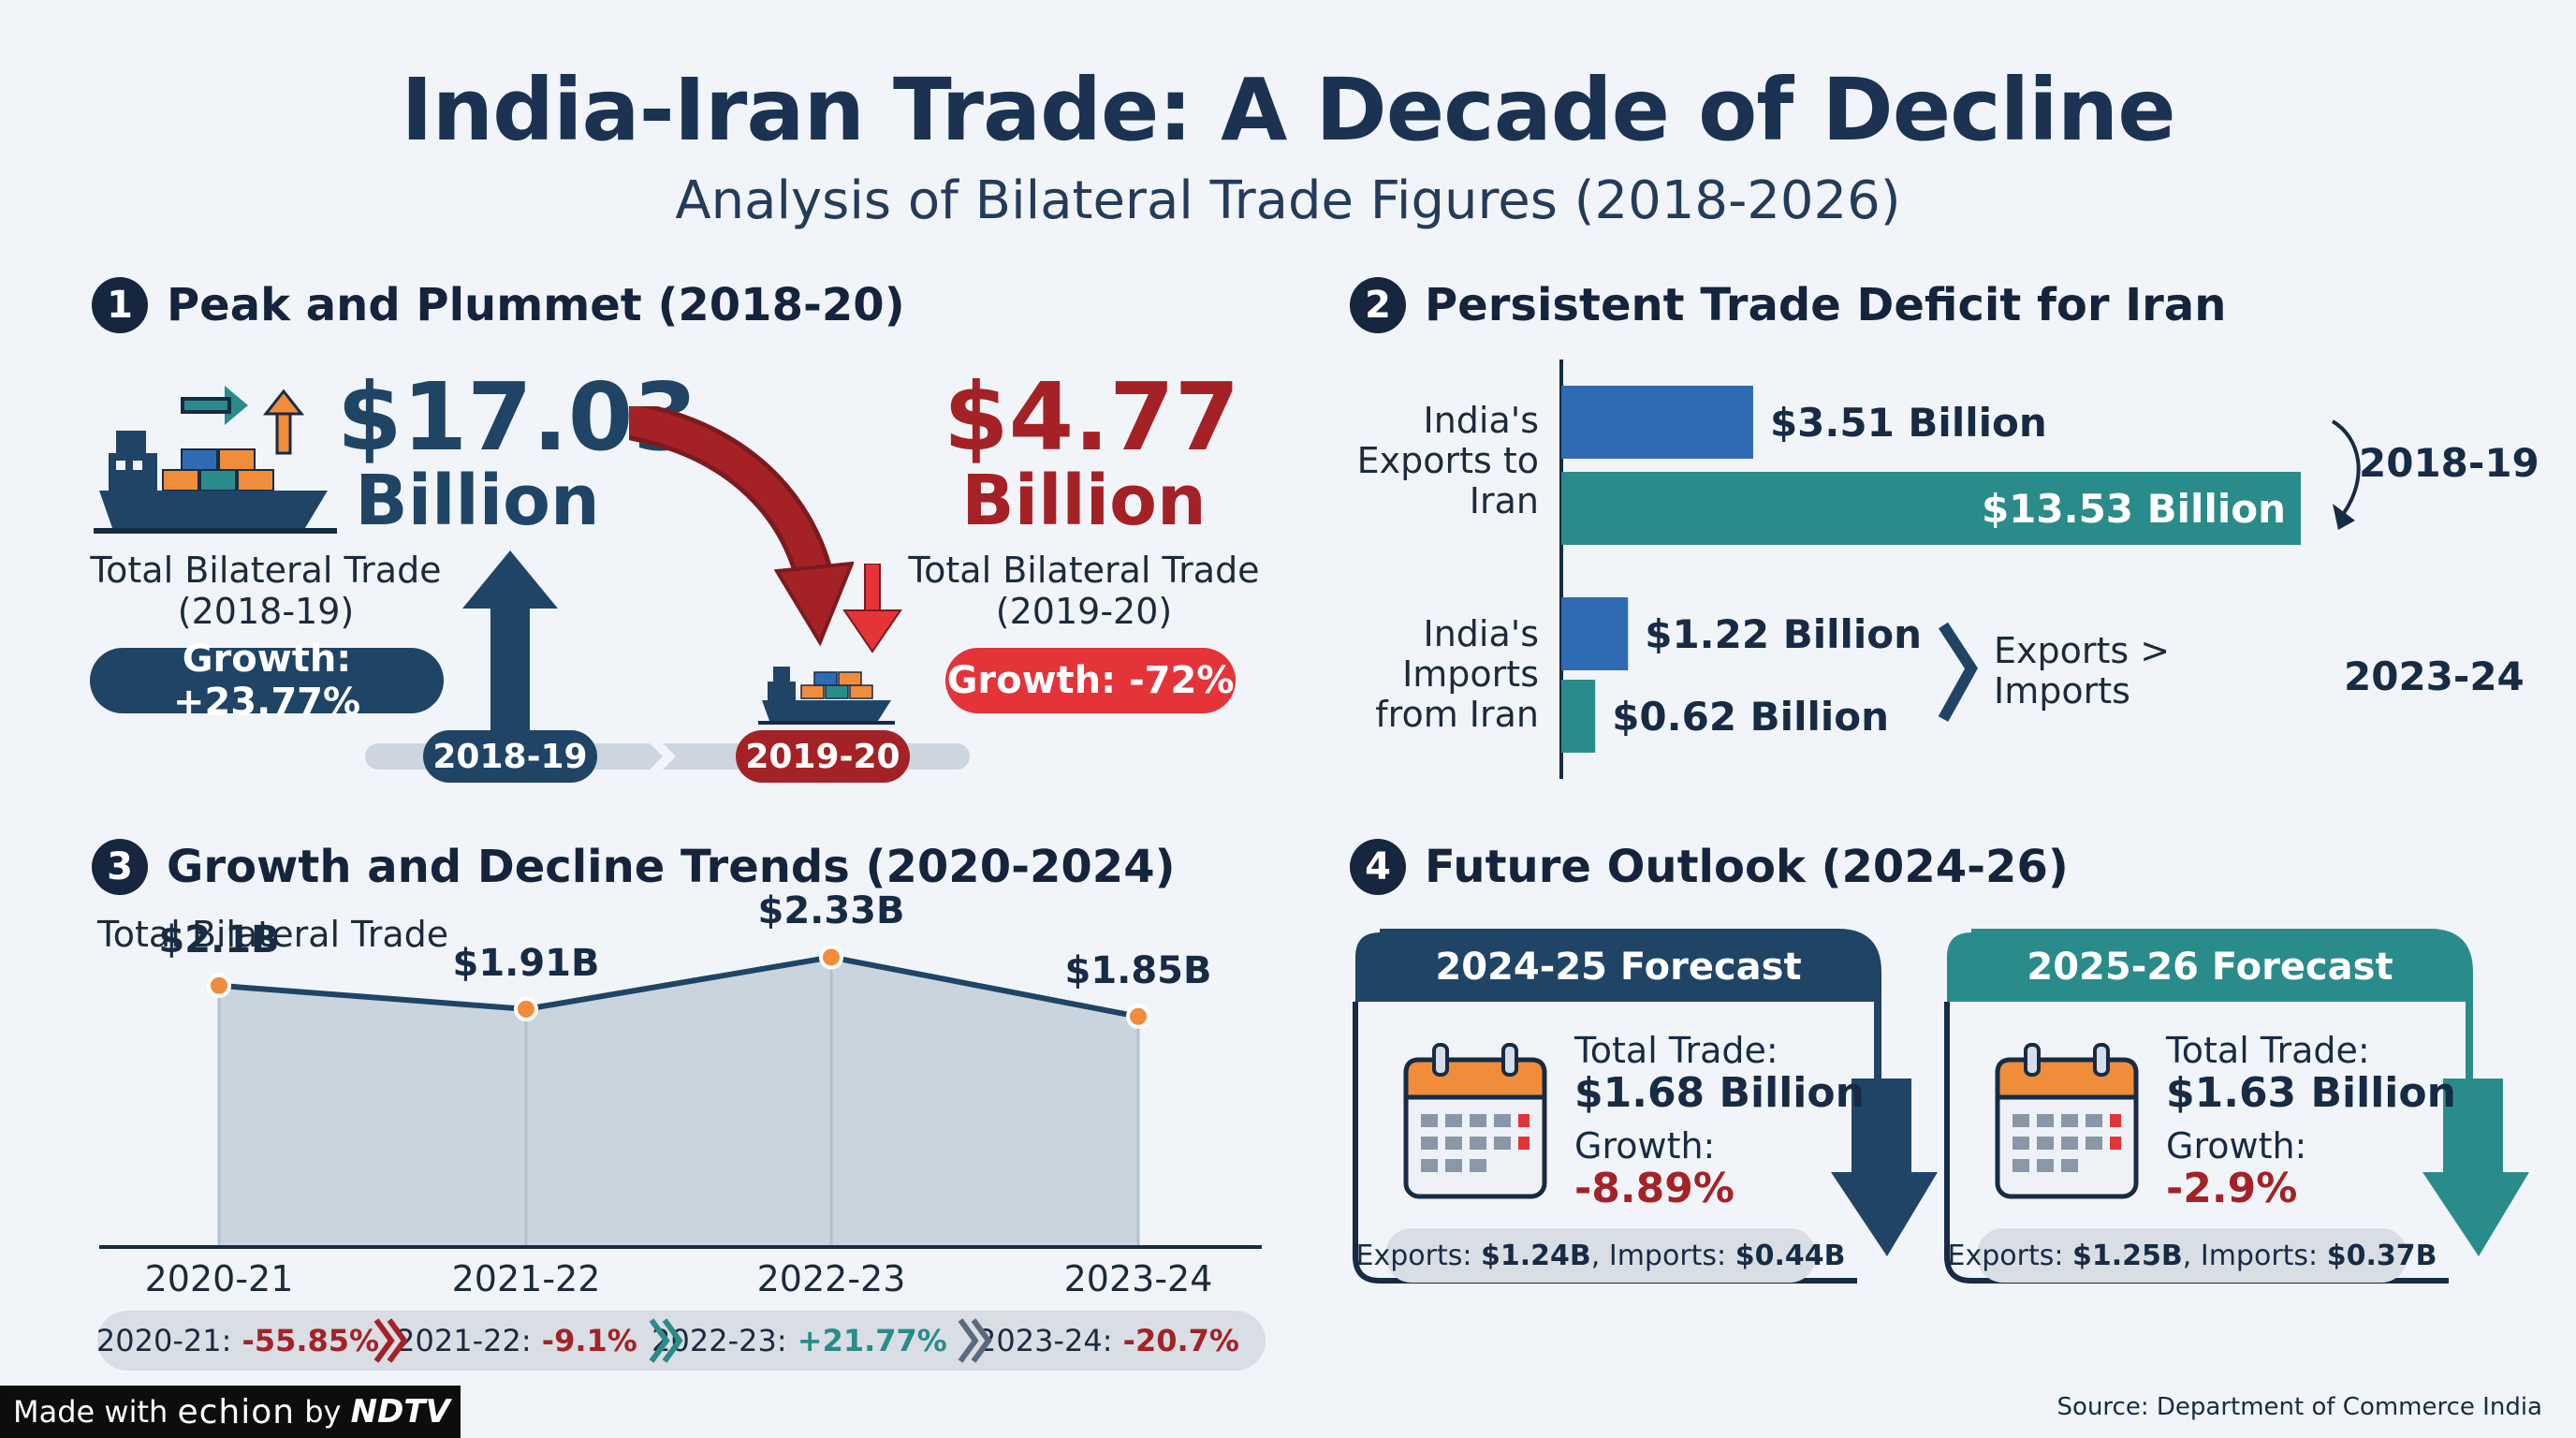 The height and width of the screenshot is (1438, 2576). Describe the element at coordinates (2434, 676) in the screenshot. I see `group-label-2023-24: 2023-24` at that location.